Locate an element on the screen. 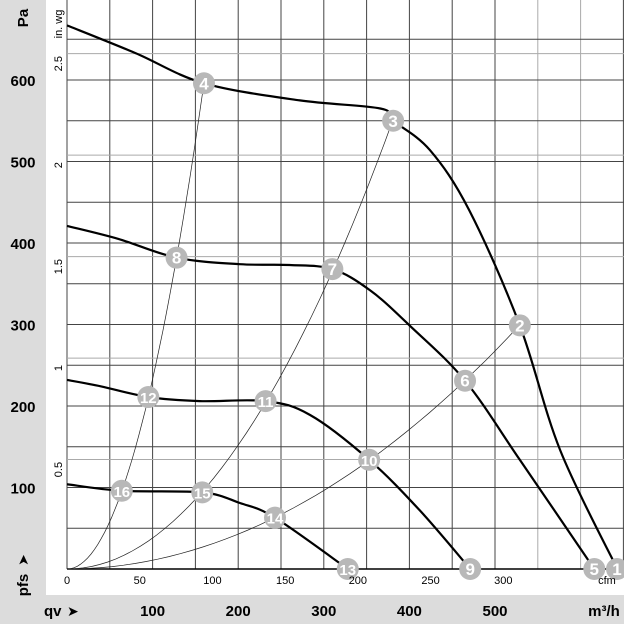 The height and width of the screenshot is (624, 624). x-cfm-tick-label: 100 is located at coordinates (212, 581).